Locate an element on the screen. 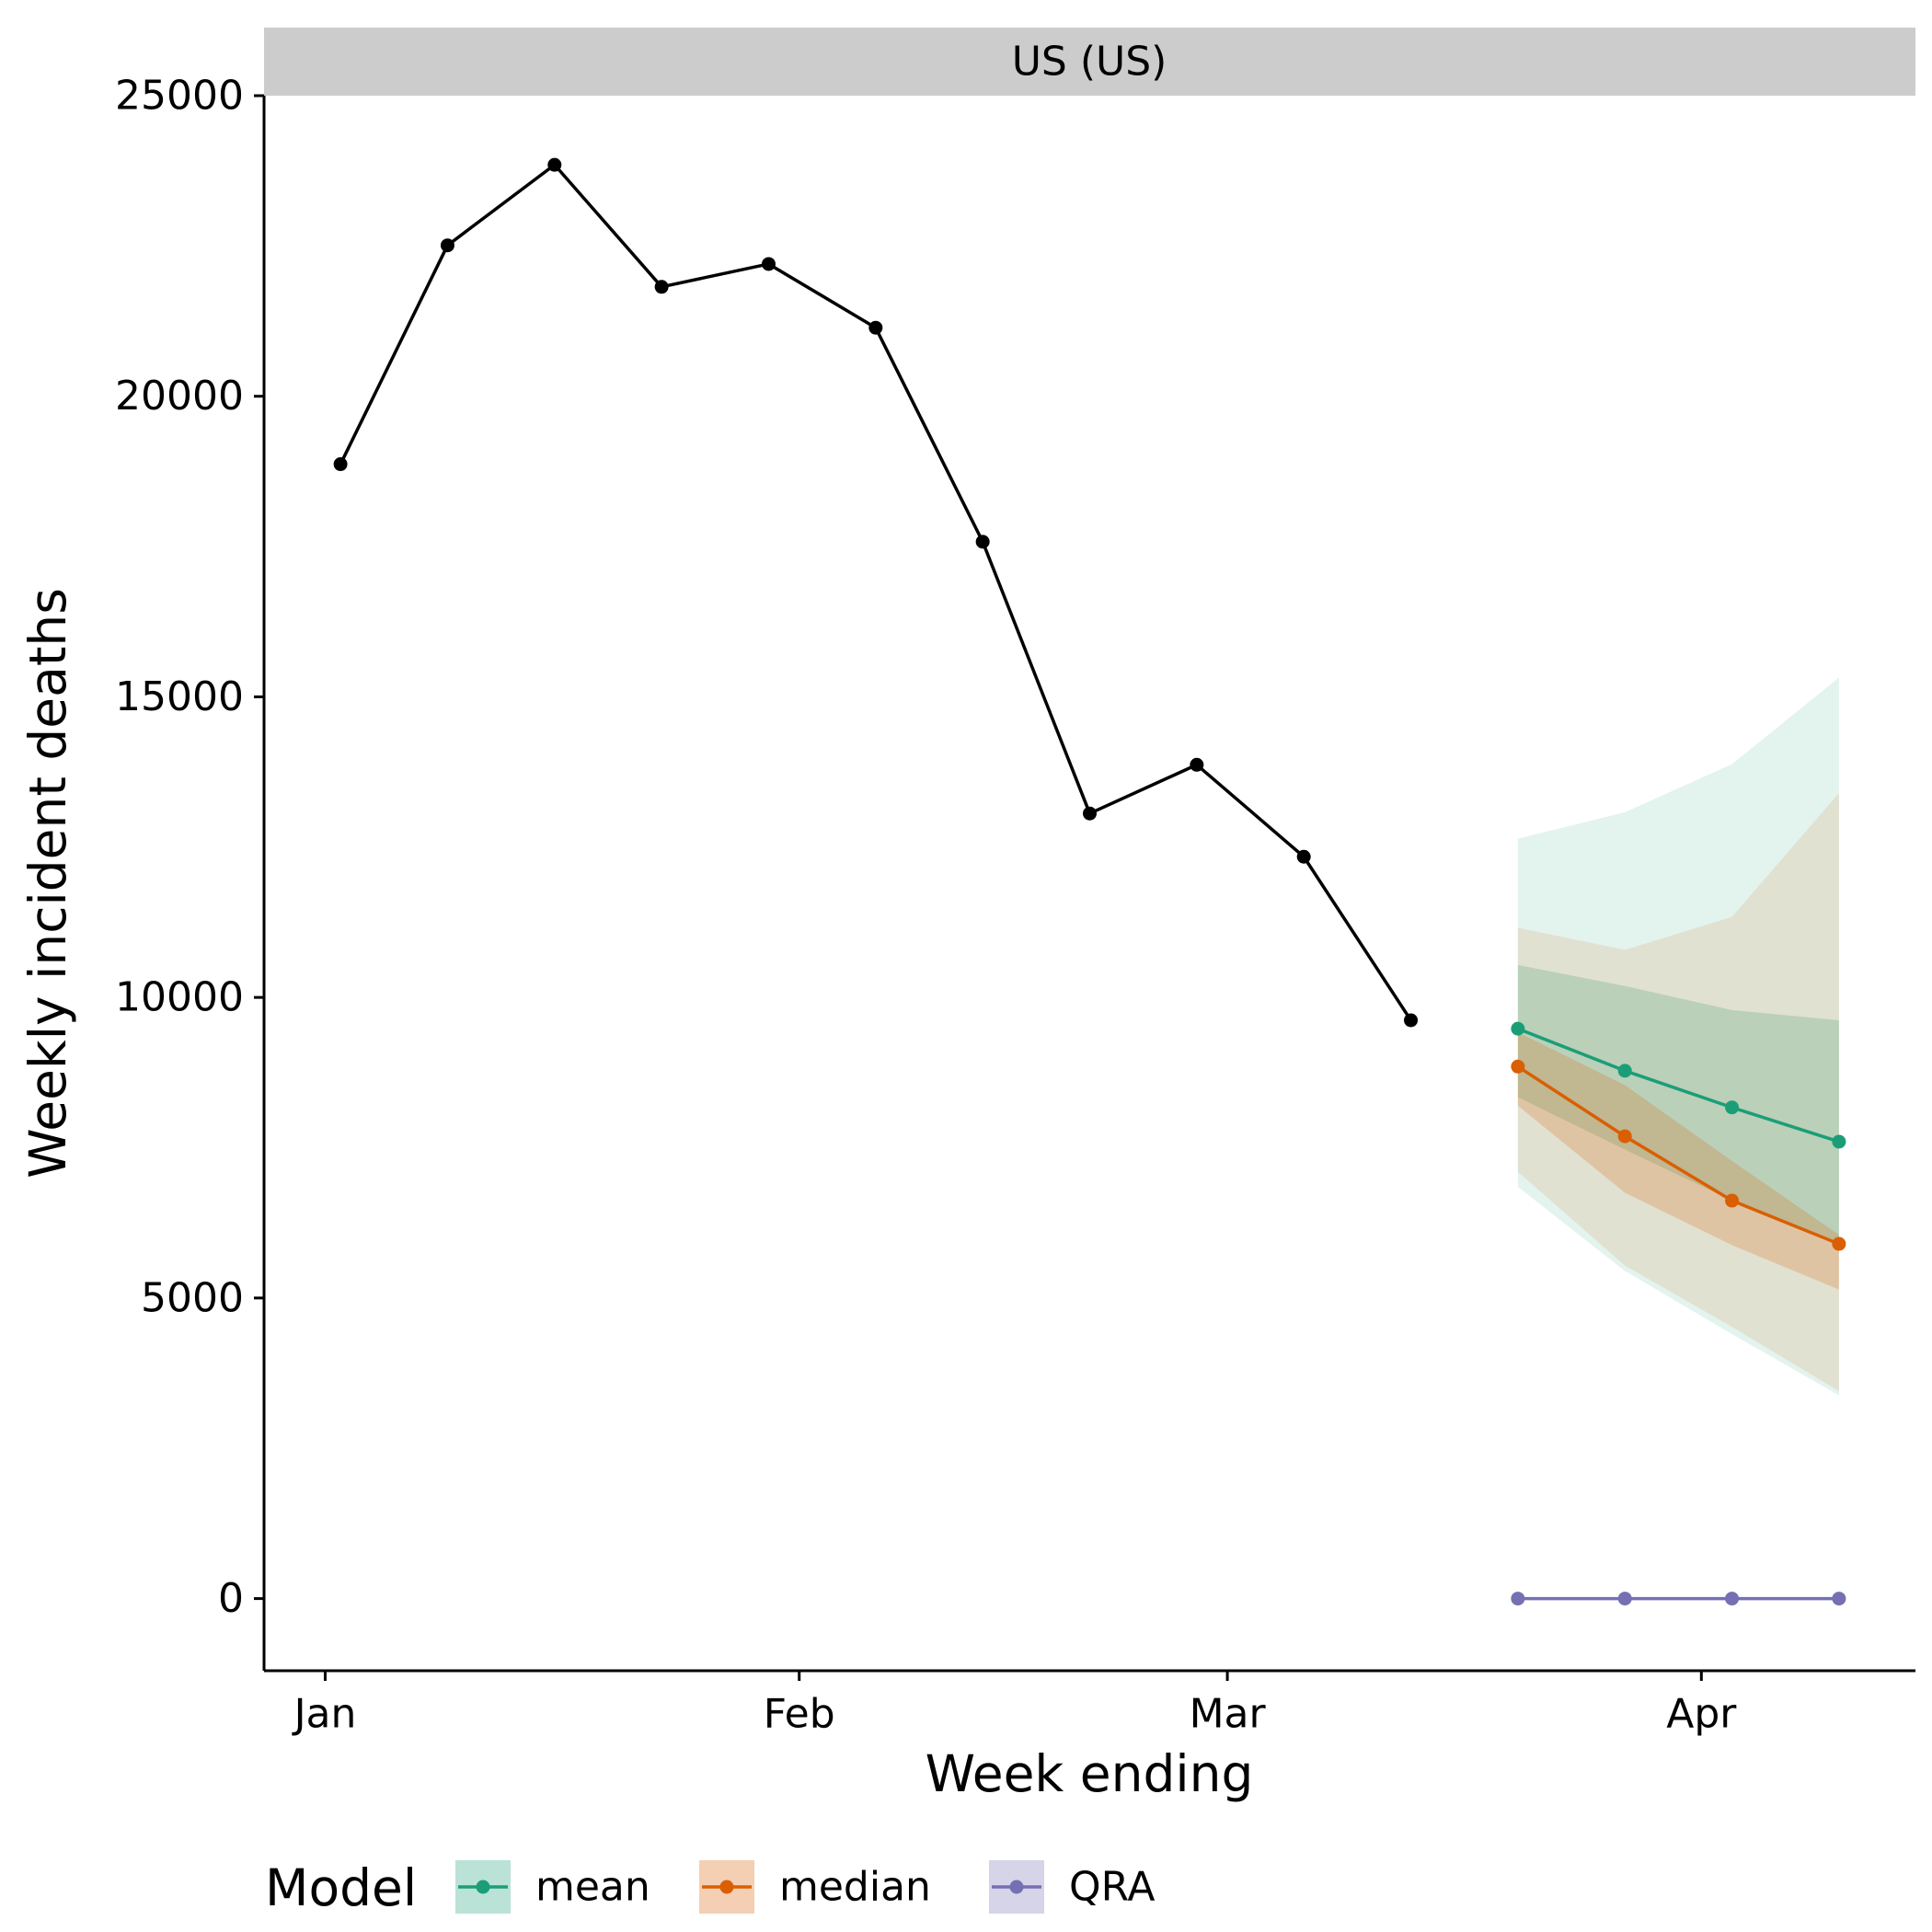  facet-strip is located at coordinates (1089, 62).